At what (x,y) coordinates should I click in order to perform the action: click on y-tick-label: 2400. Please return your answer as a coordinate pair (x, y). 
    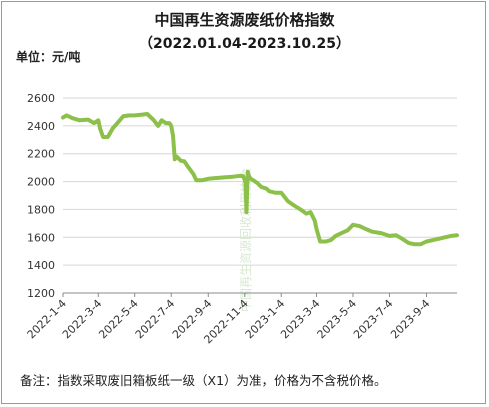
    Looking at the image, I should click on (41, 126).